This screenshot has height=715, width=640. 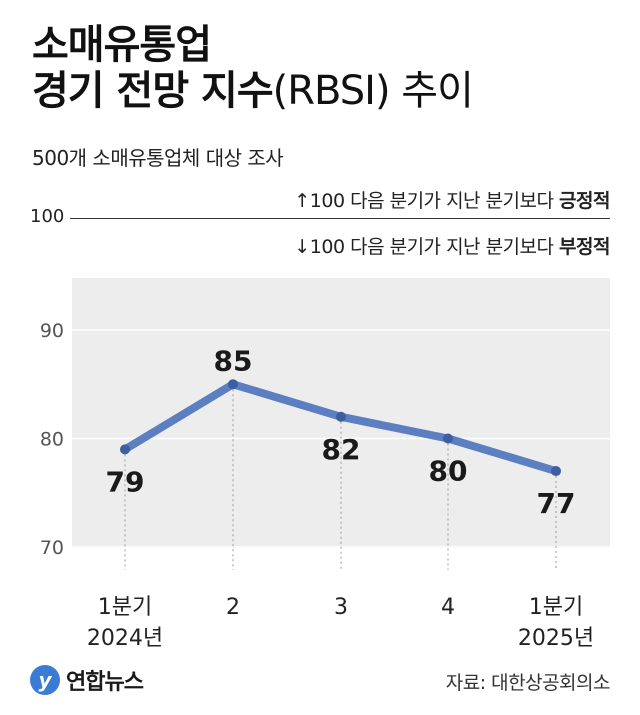 I want to click on x-tick-label-4: 1분기 2025년, so click(x=556, y=623).